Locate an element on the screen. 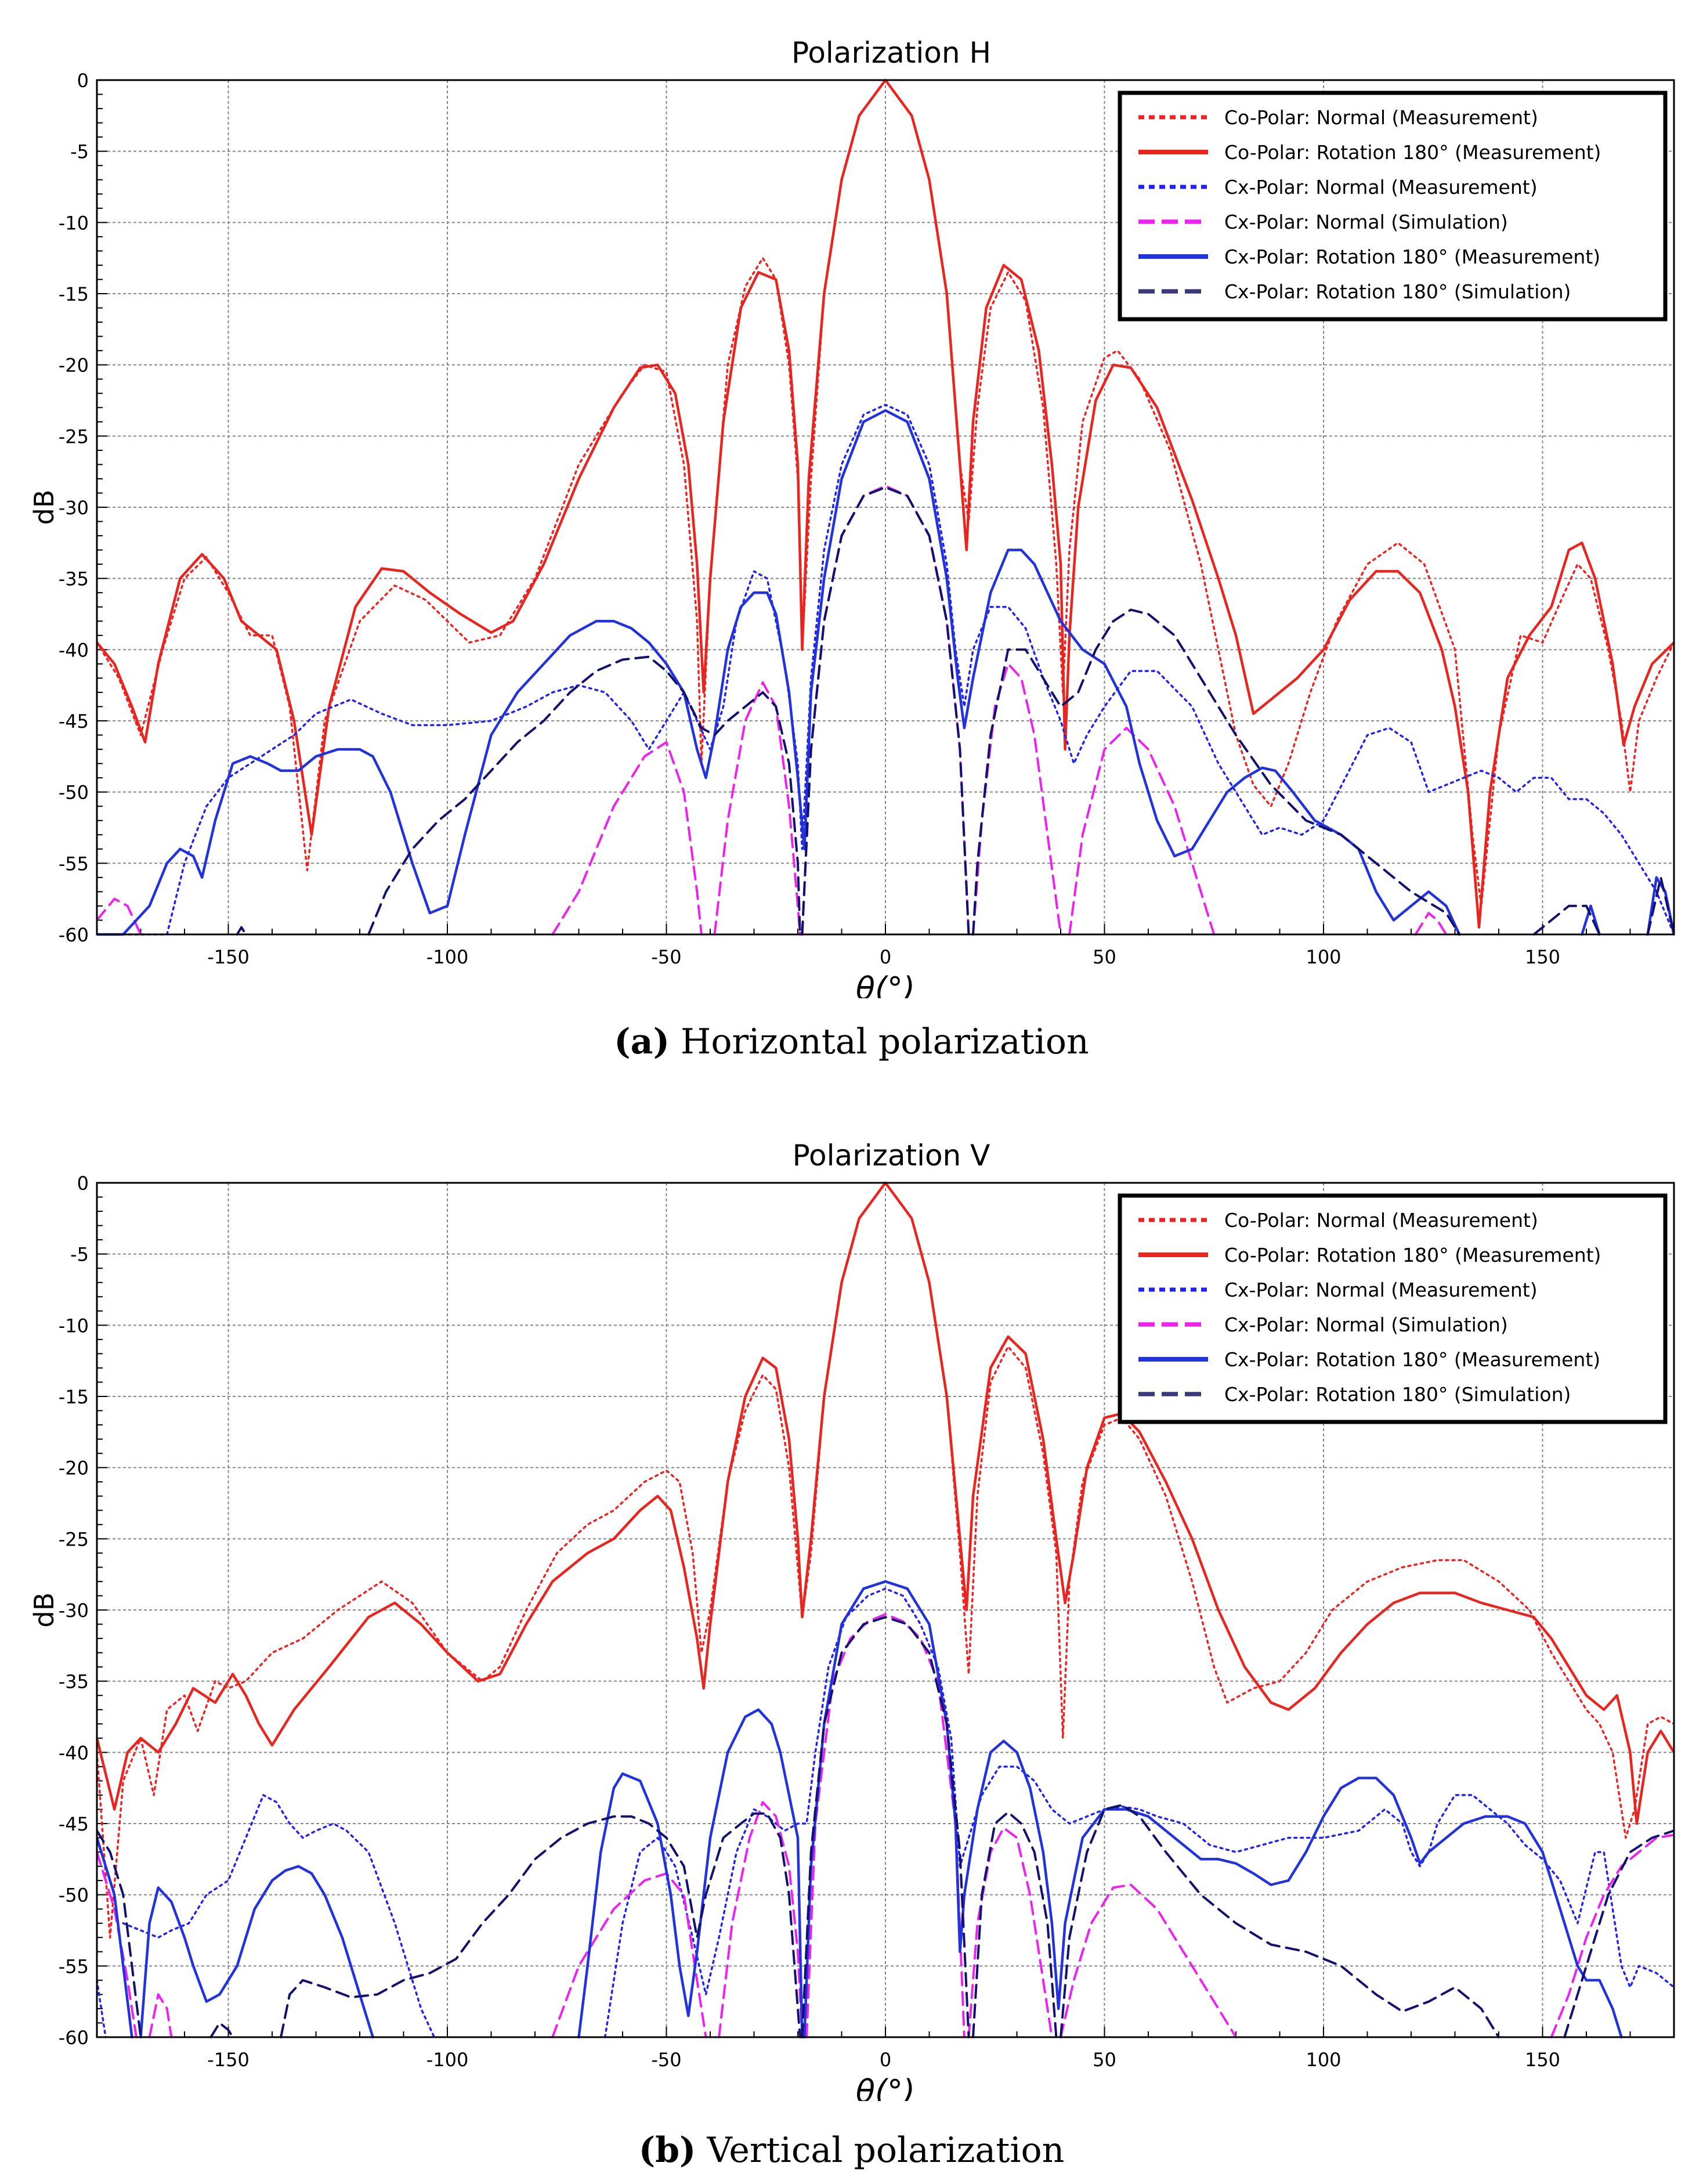  caption-vertical: (b) Vertical polarization is located at coordinates (851, 2150).